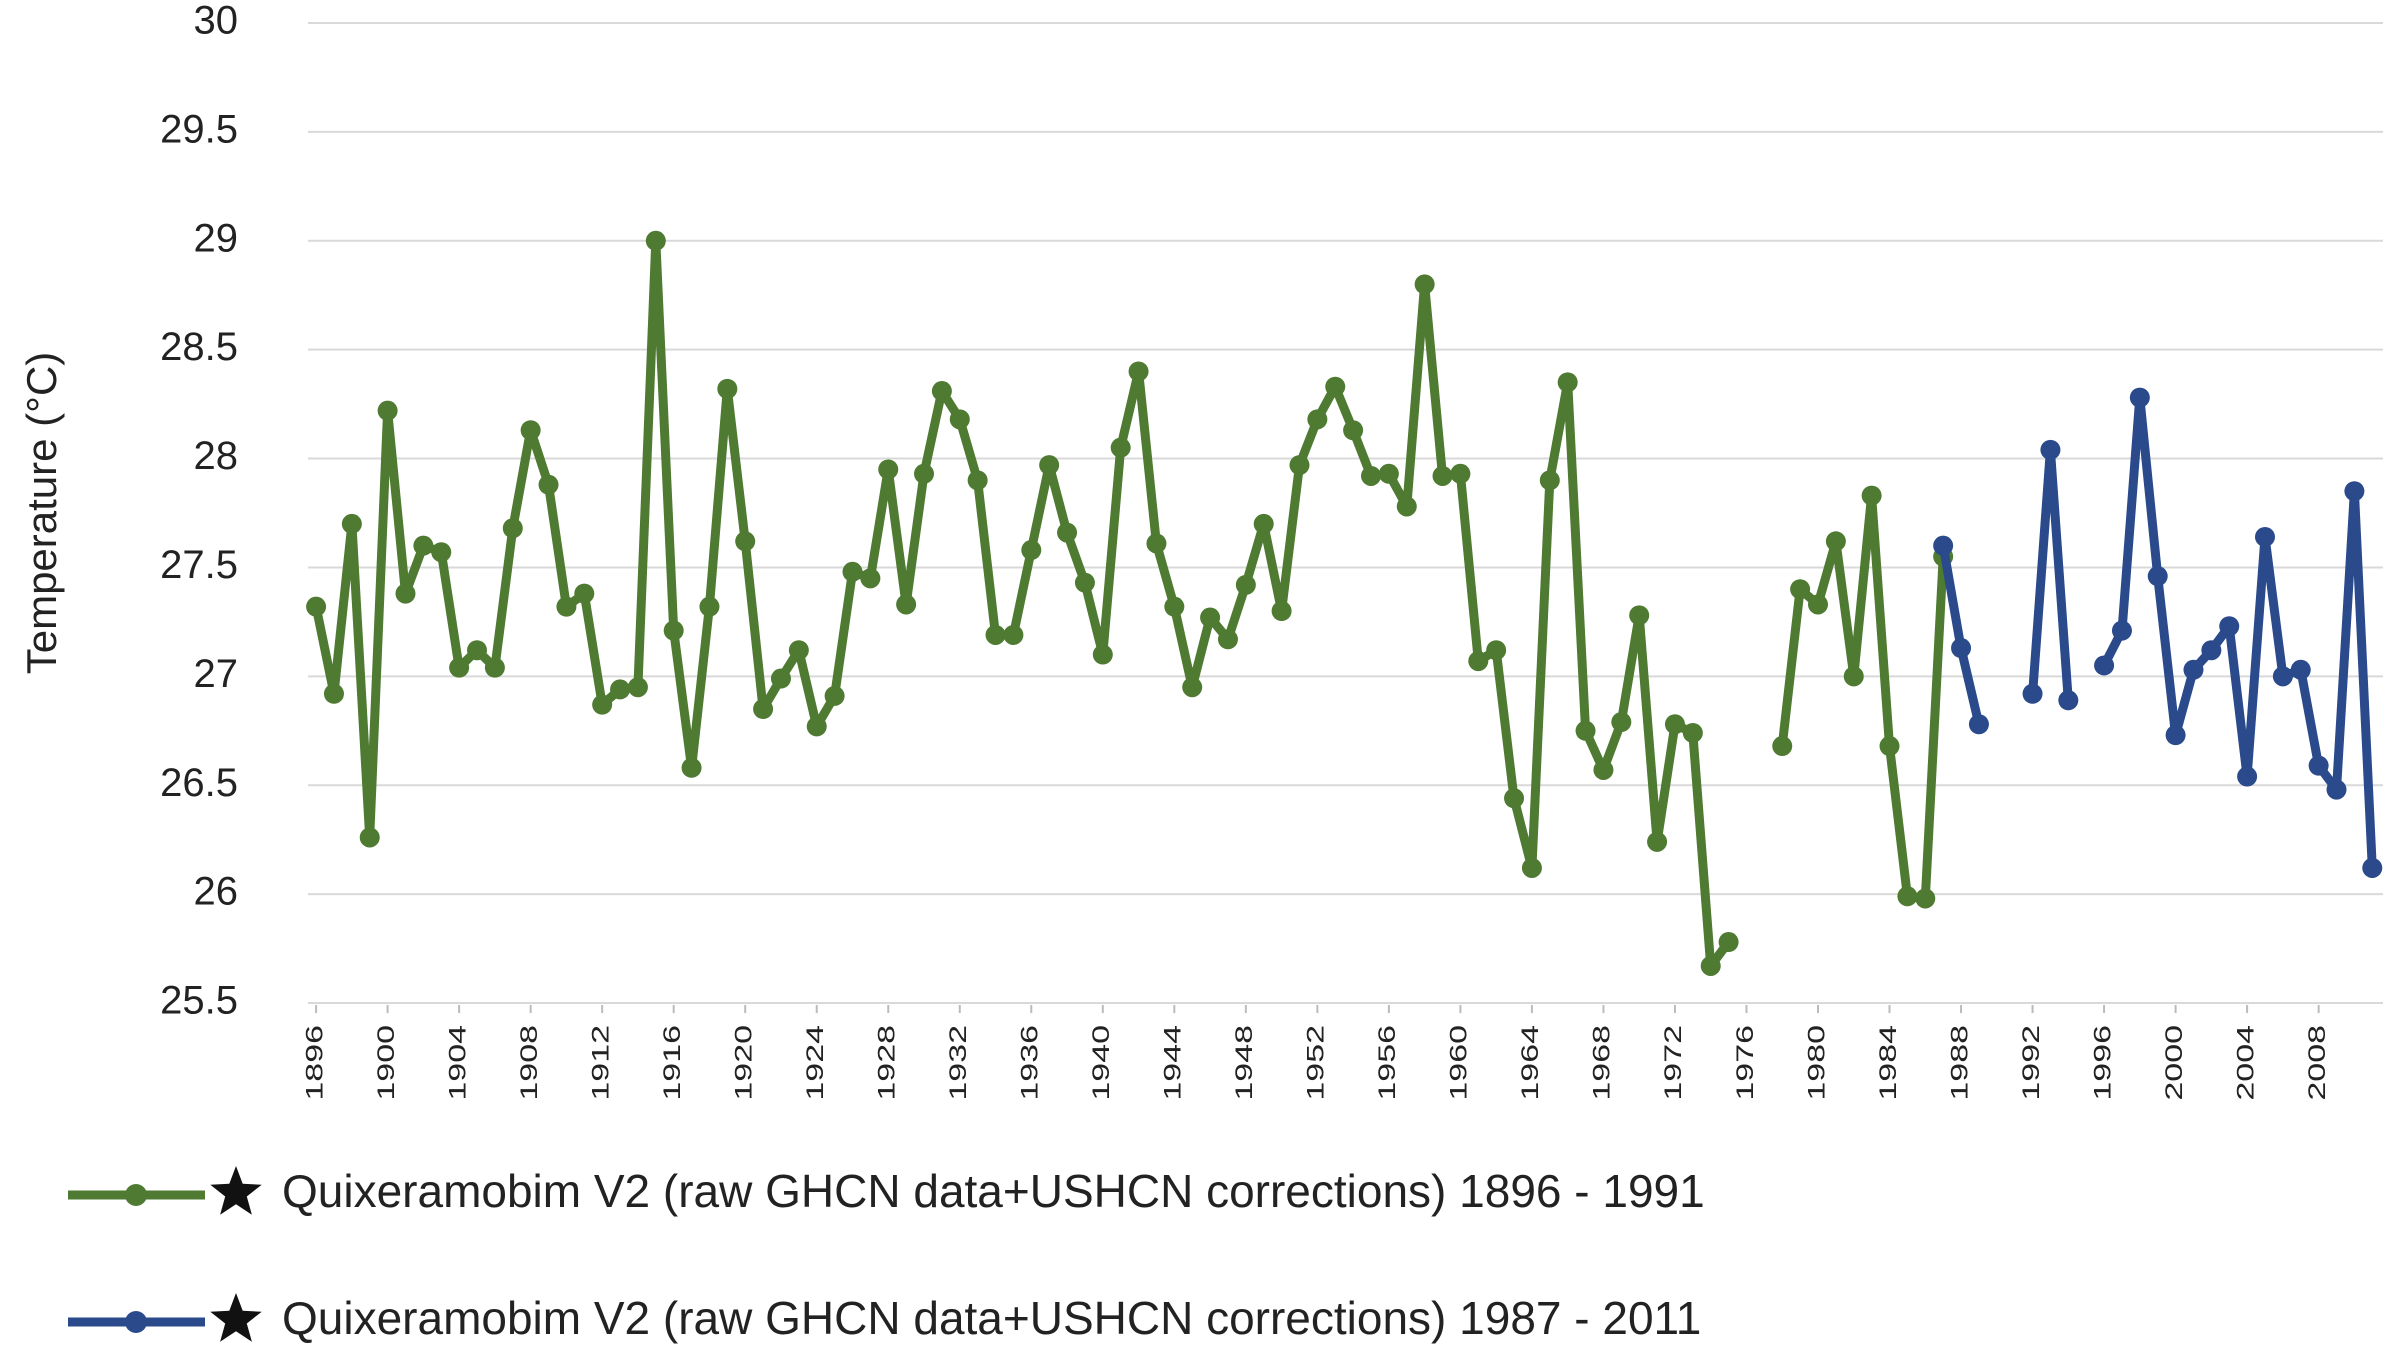  I want to click on x-tick-label: 1988, so click(1959, 1063).